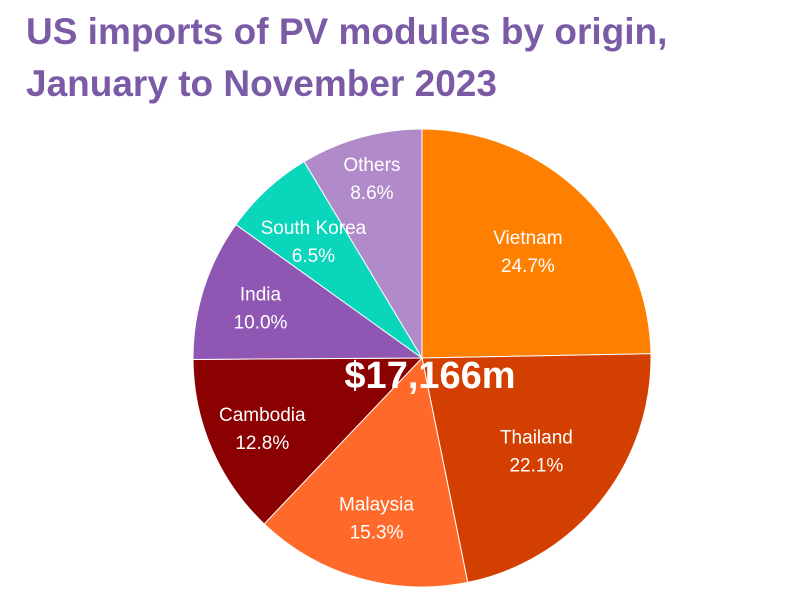  Describe the element at coordinates (528, 266) in the screenshot. I see `slice-value-vietnam: 24.7%` at that location.